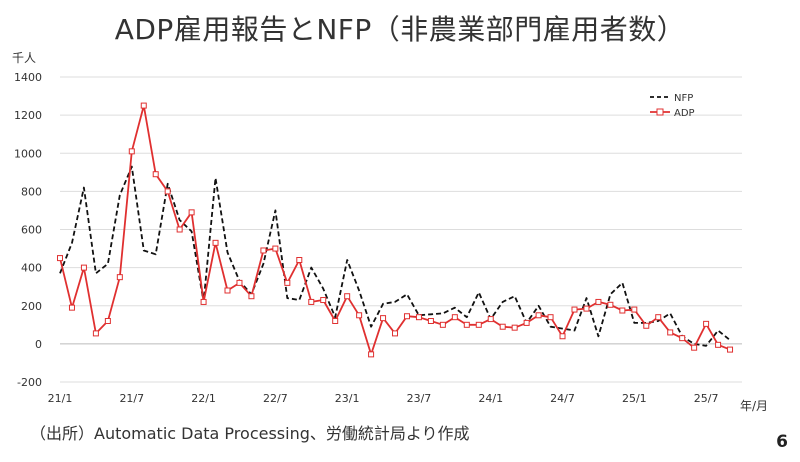 The width and height of the screenshot is (800, 462). What do you see at coordinates (24, 58) in the screenshot?
I see `y-axis-unit-label: 千人` at bounding box center [24, 58].